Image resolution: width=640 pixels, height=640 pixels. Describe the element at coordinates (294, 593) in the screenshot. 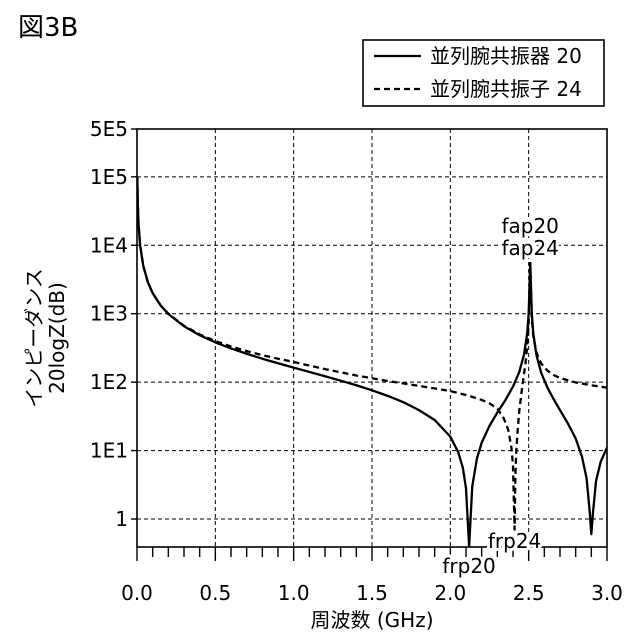

I see `x-tick-label: 1.0` at that location.